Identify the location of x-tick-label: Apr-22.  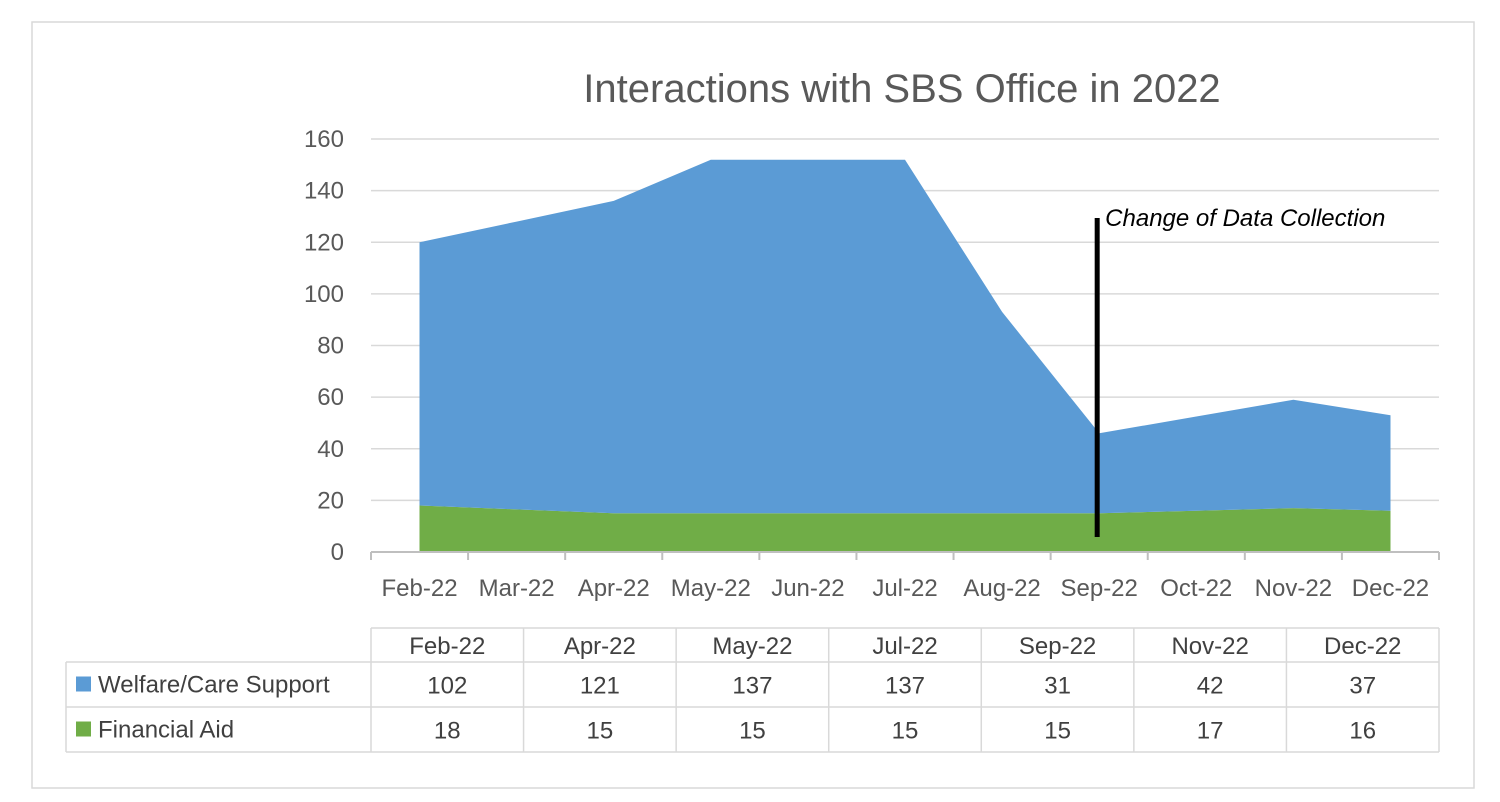
(614, 588).